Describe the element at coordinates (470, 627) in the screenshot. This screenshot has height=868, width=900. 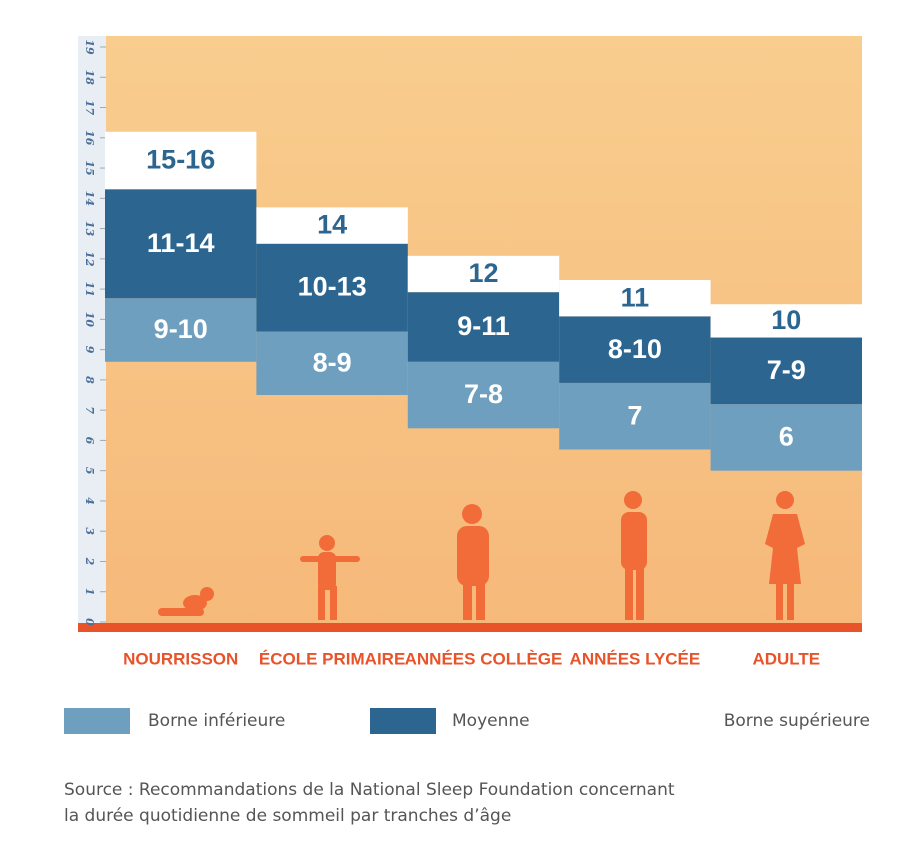
I see `baseline` at that location.